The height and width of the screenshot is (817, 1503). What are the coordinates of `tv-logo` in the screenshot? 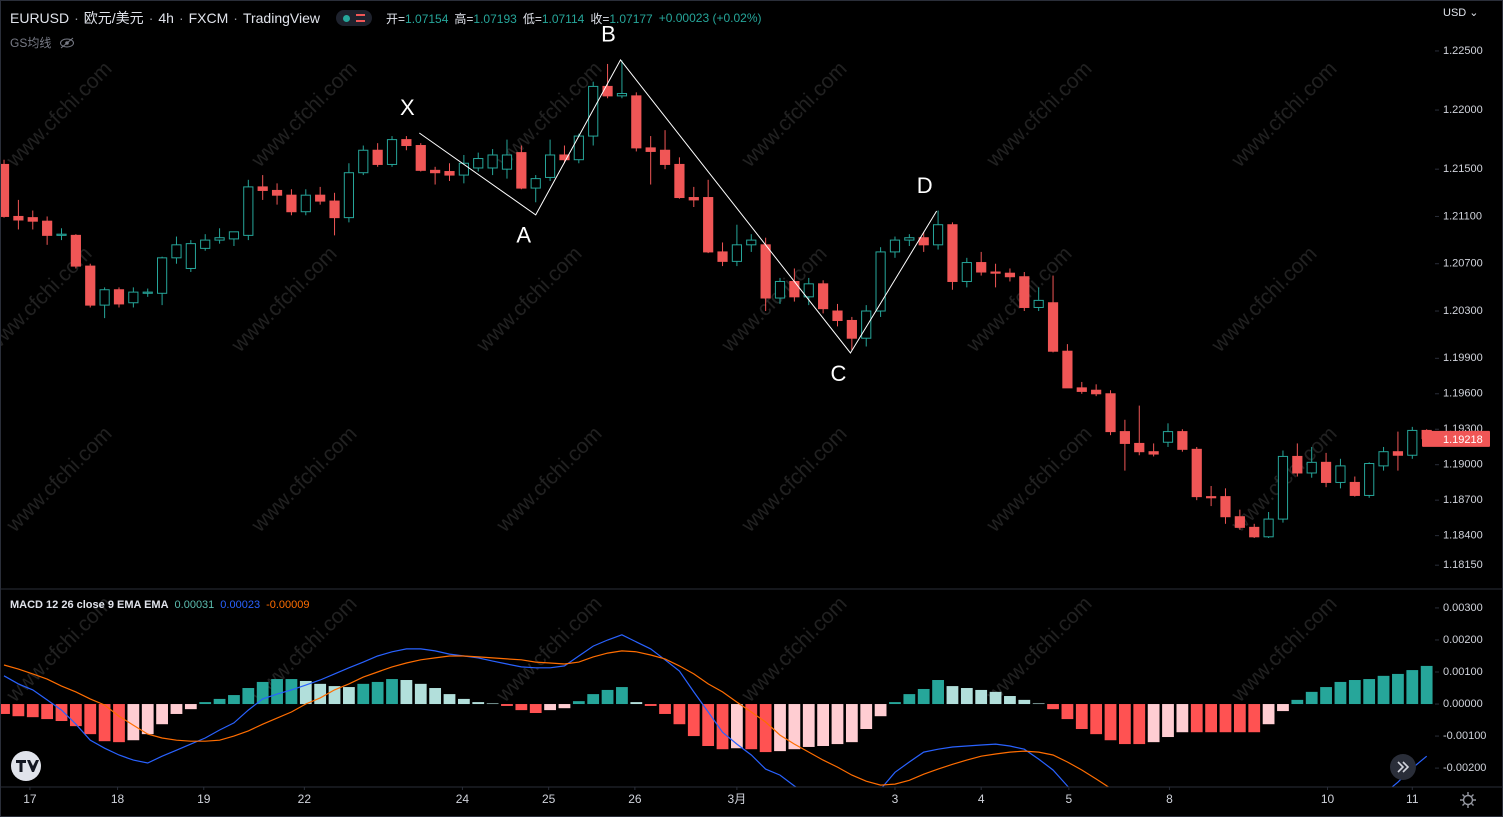 It's located at (26, 766).